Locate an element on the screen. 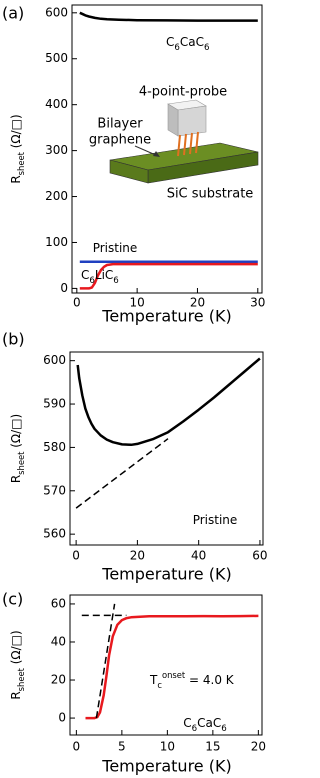 Image resolution: width=320 pixels, height=778 pixels. text-segment: c is located at coordinates (159, 685).